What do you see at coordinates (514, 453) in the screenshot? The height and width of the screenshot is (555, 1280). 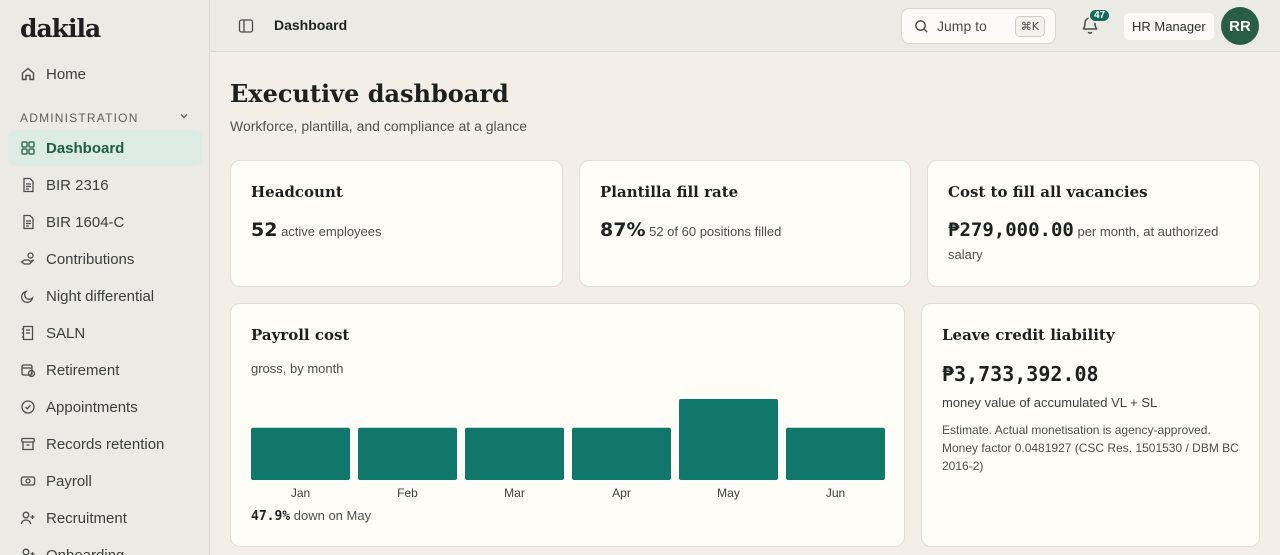 I see `bar-mar` at bounding box center [514, 453].